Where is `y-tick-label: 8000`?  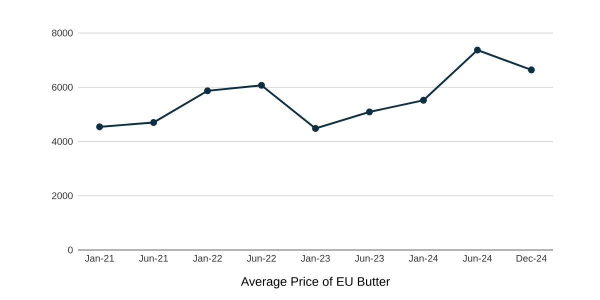 y-tick-label: 8000 is located at coordinates (62, 33).